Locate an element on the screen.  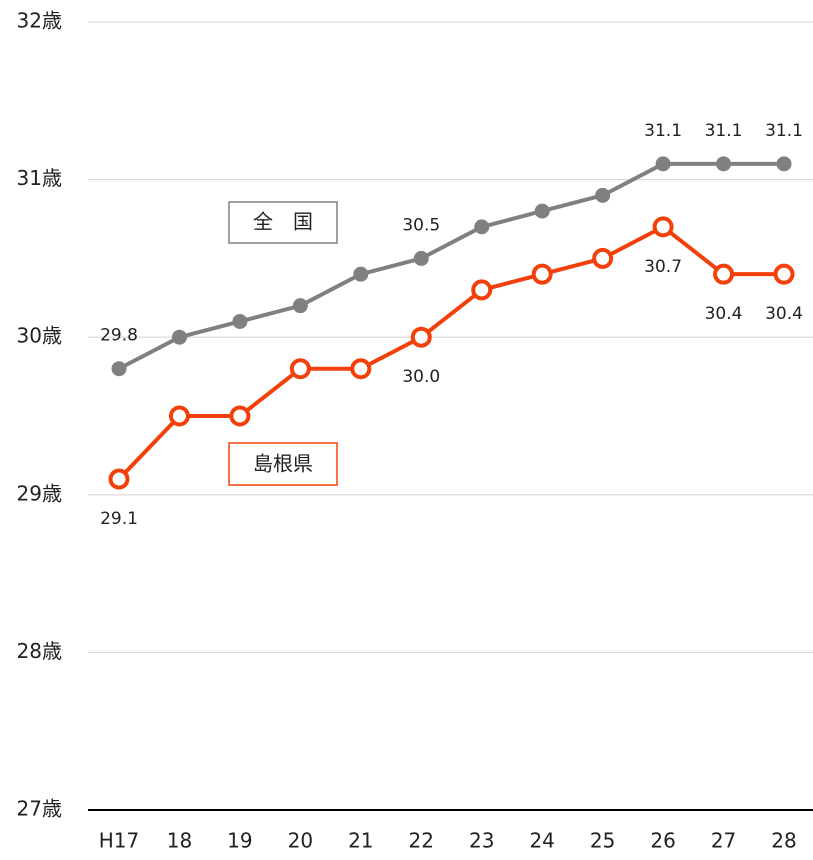
y-tick-label: 32歳 is located at coordinates (39, 21).